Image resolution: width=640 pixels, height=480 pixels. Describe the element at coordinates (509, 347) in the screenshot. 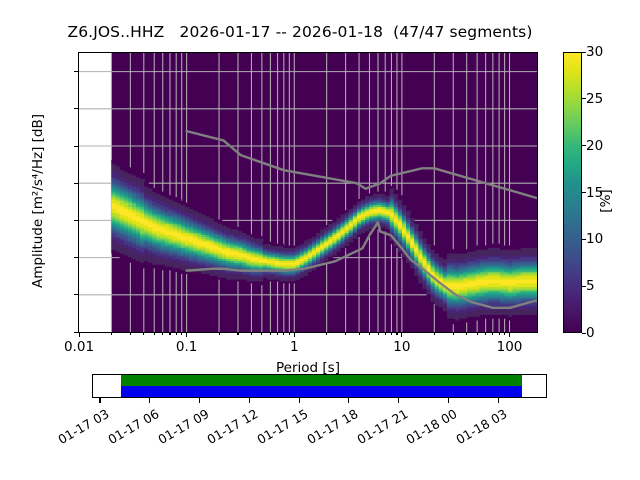

I see `x-tick-label: 100` at that location.